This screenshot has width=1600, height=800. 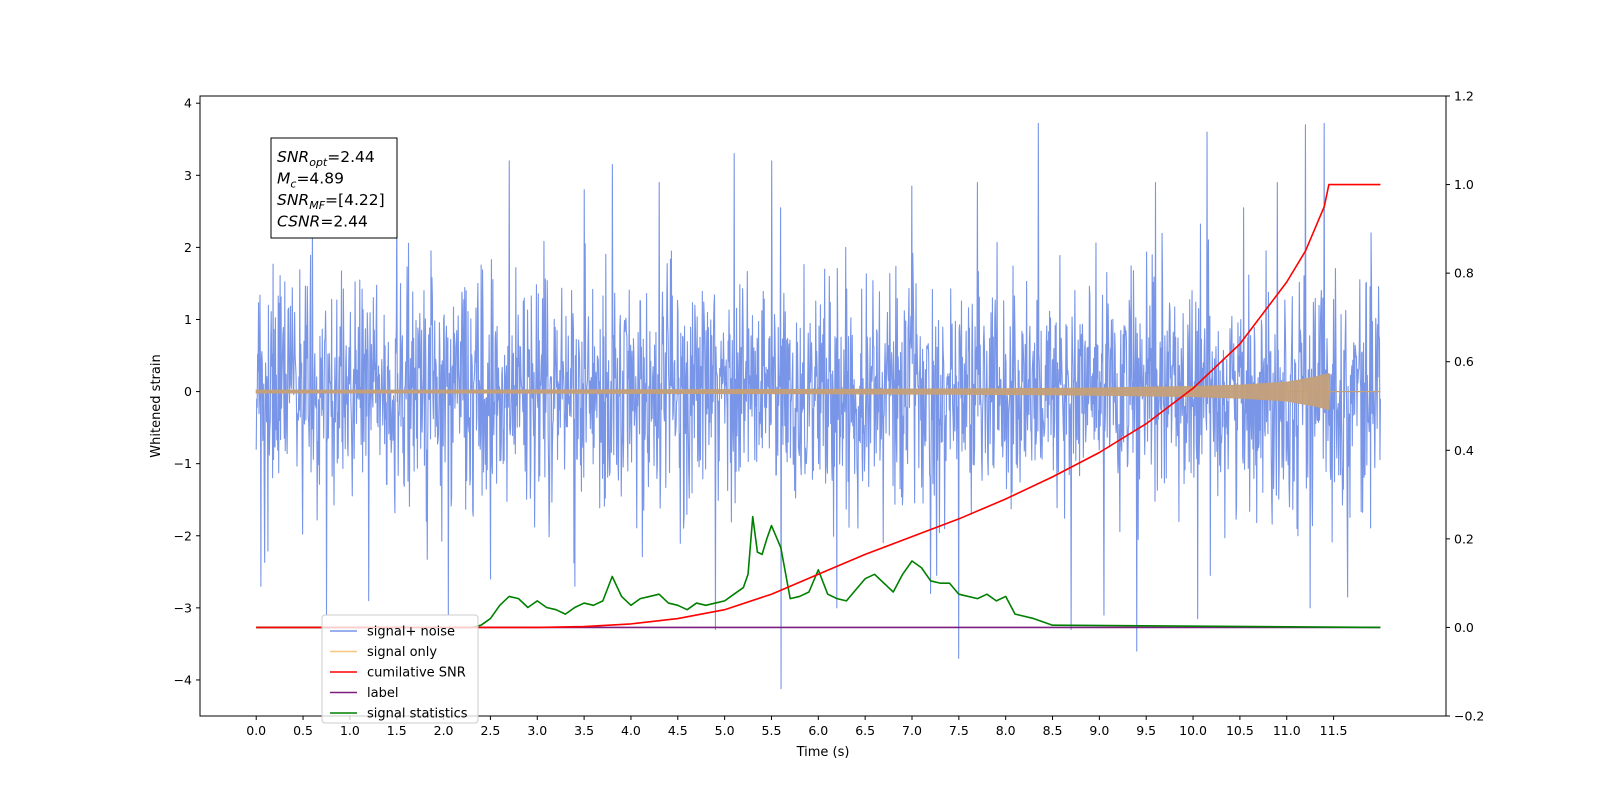 What do you see at coordinates (823, 752) in the screenshot?
I see `x-axis-label: Time (s)` at bounding box center [823, 752].